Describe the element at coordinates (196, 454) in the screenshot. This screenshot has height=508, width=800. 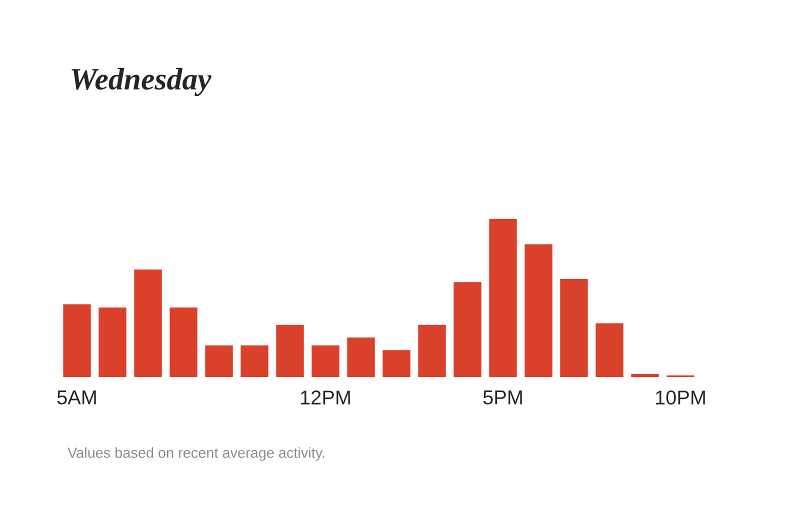
I see `text: Values based on recent average activity.` at that location.